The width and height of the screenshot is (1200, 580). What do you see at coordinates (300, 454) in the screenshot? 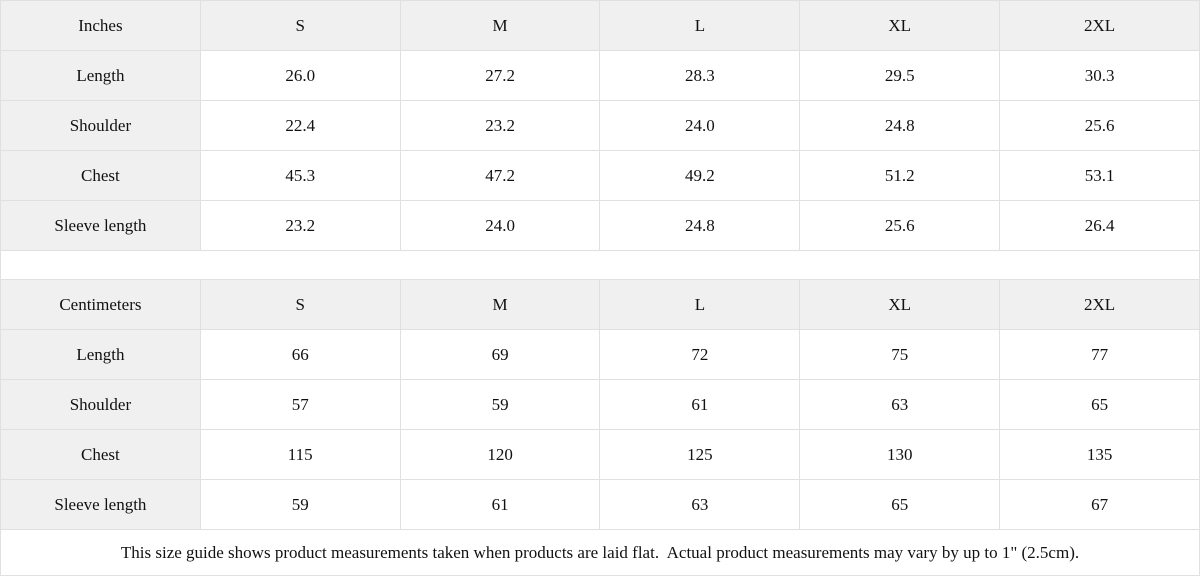
I see `value-cell: 115` at bounding box center [300, 454].